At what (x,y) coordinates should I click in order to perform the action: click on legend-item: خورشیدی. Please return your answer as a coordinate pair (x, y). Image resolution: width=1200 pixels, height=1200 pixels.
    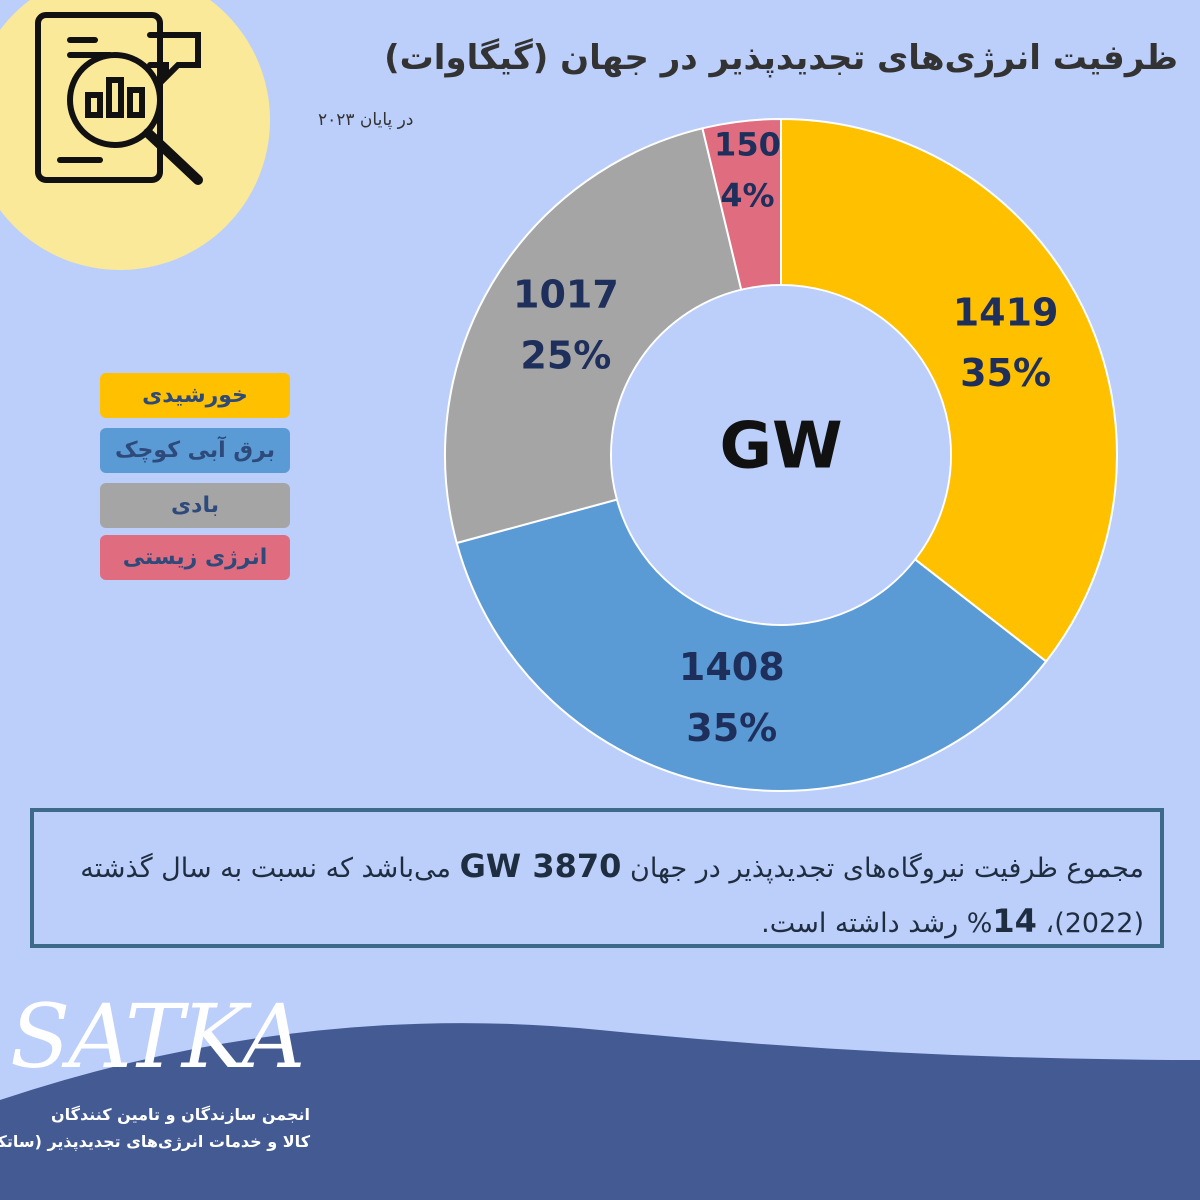
    Looking at the image, I should click on (195, 395).